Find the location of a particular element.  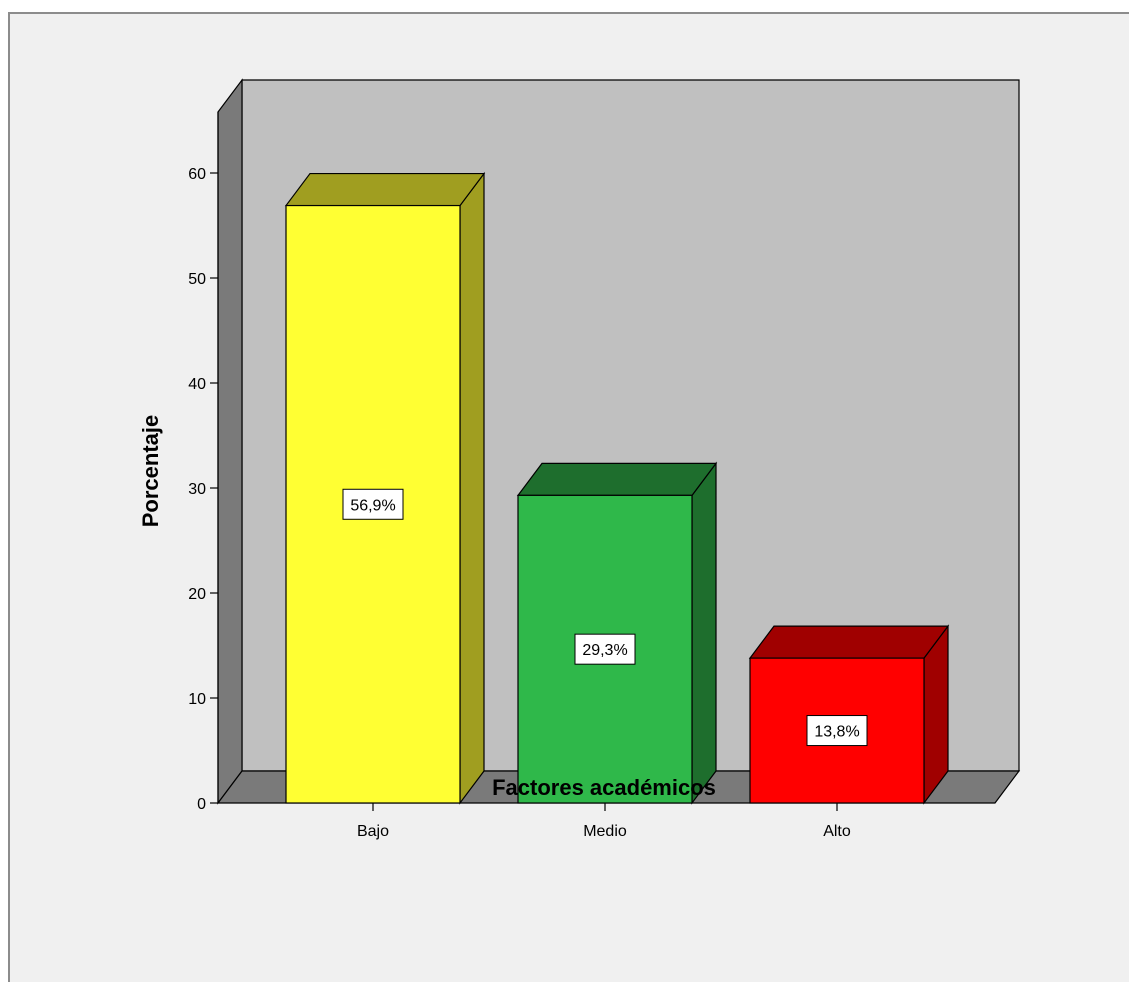

bar-medio: 29,3% is located at coordinates (617, 633).